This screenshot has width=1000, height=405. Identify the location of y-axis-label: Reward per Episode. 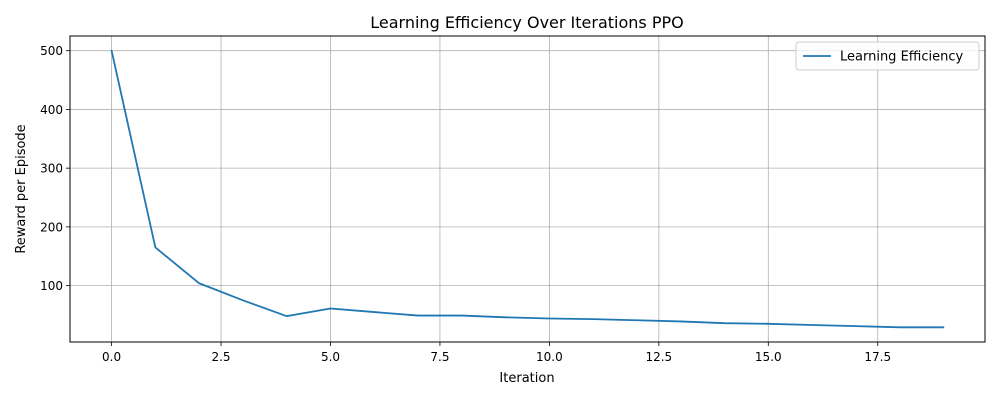
(21, 188).